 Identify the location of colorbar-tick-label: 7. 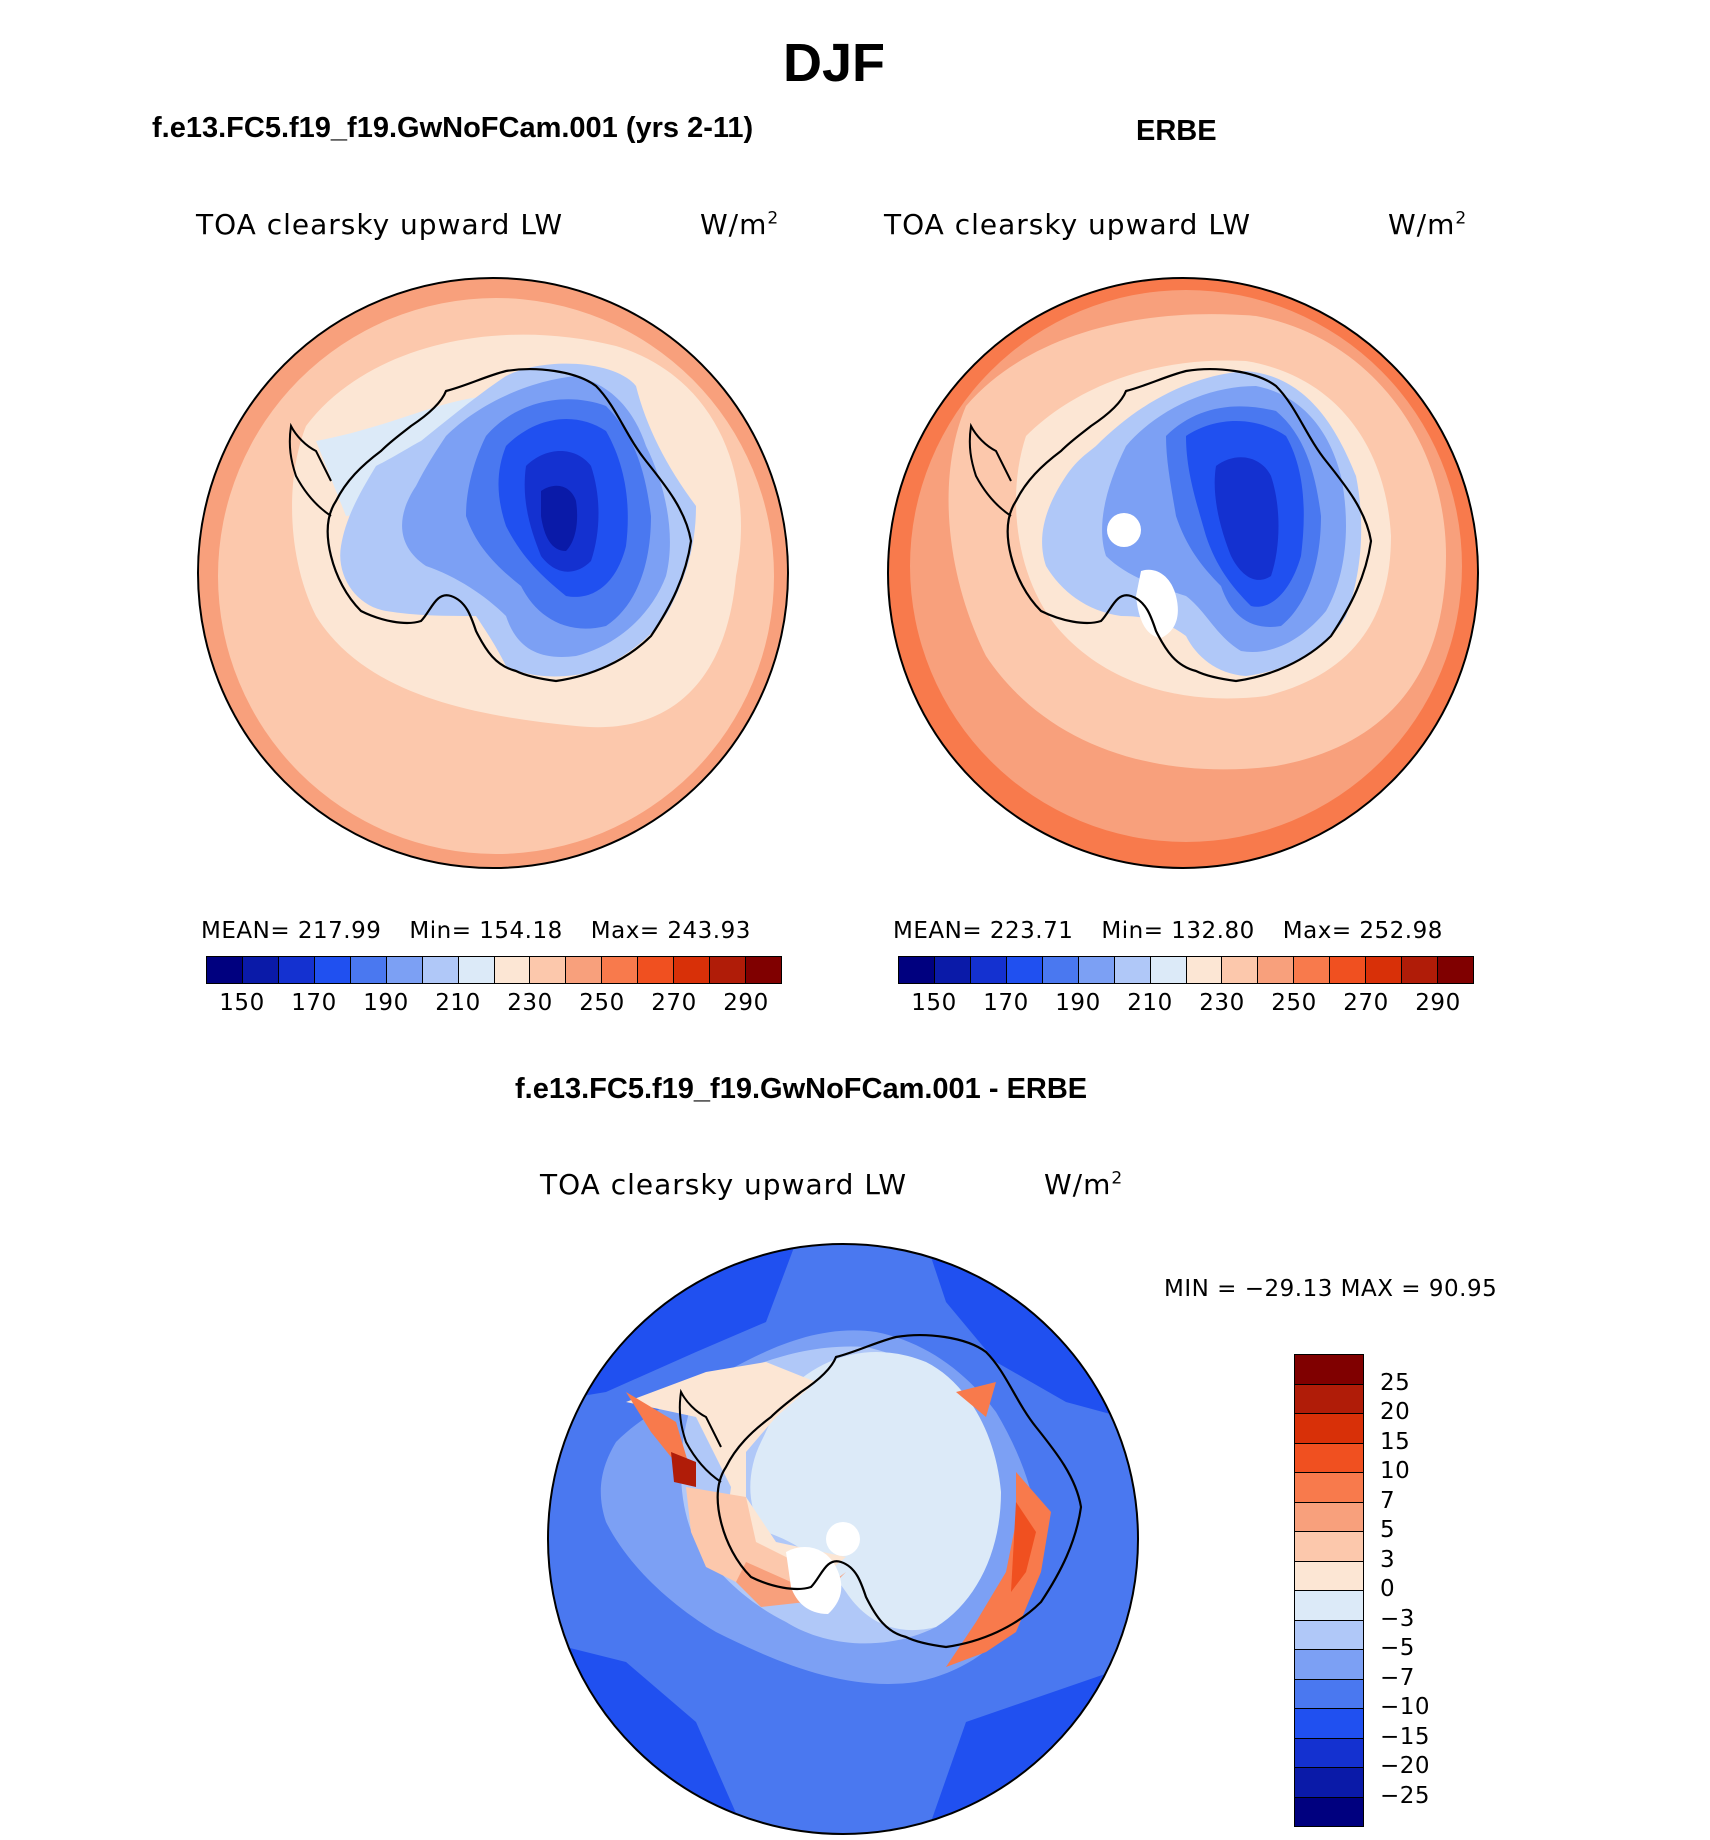
(1388, 1500).